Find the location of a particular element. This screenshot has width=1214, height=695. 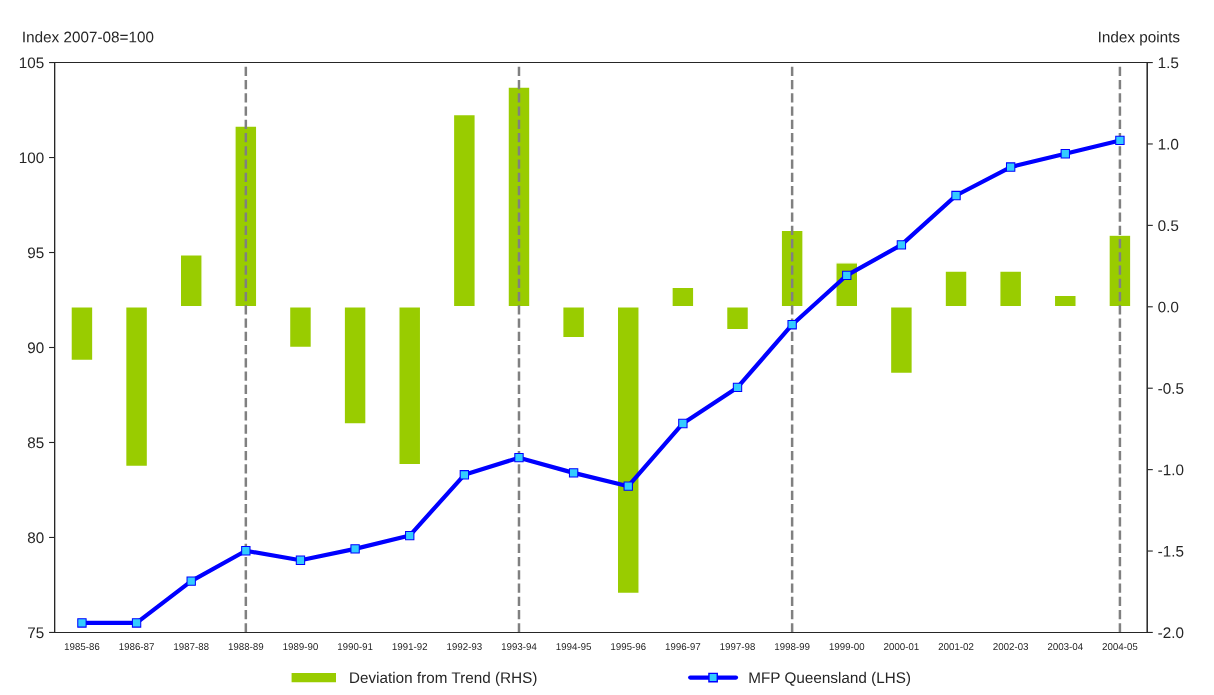

y2-axis-title: Index points is located at coordinates (1139, 38).